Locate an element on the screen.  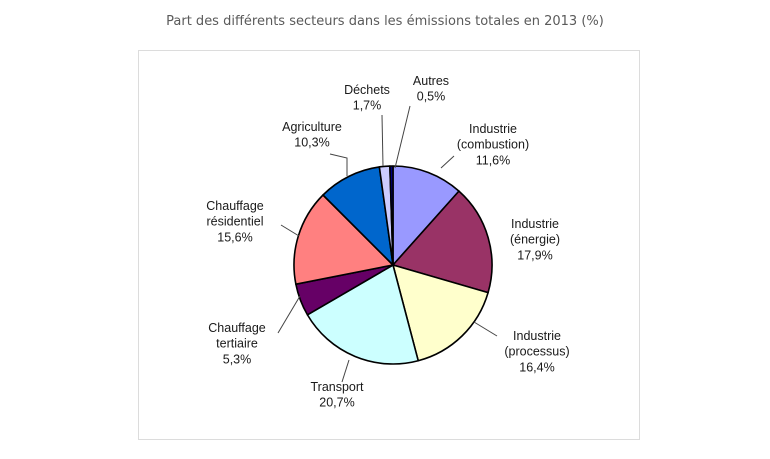
slice-label-1: Industrie (énergie) 17,9% is located at coordinates (535, 239).